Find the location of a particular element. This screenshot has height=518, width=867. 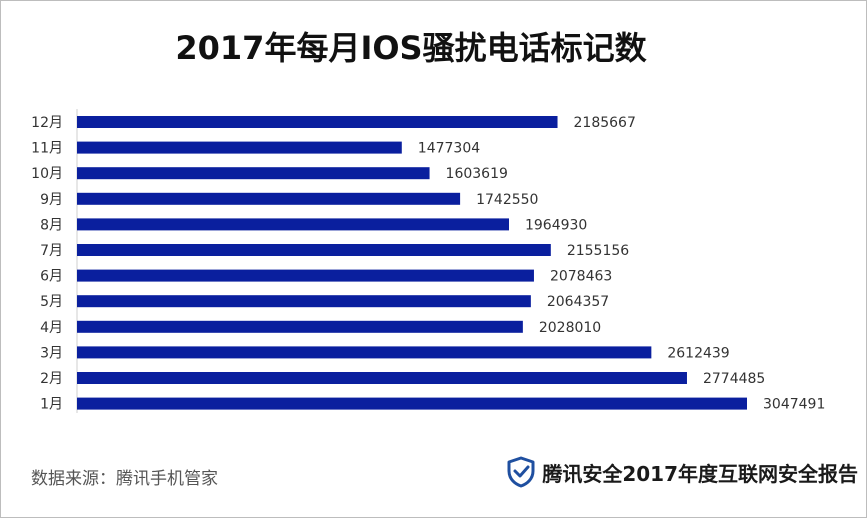

y-tick-label: 11月 is located at coordinates (47, 149).